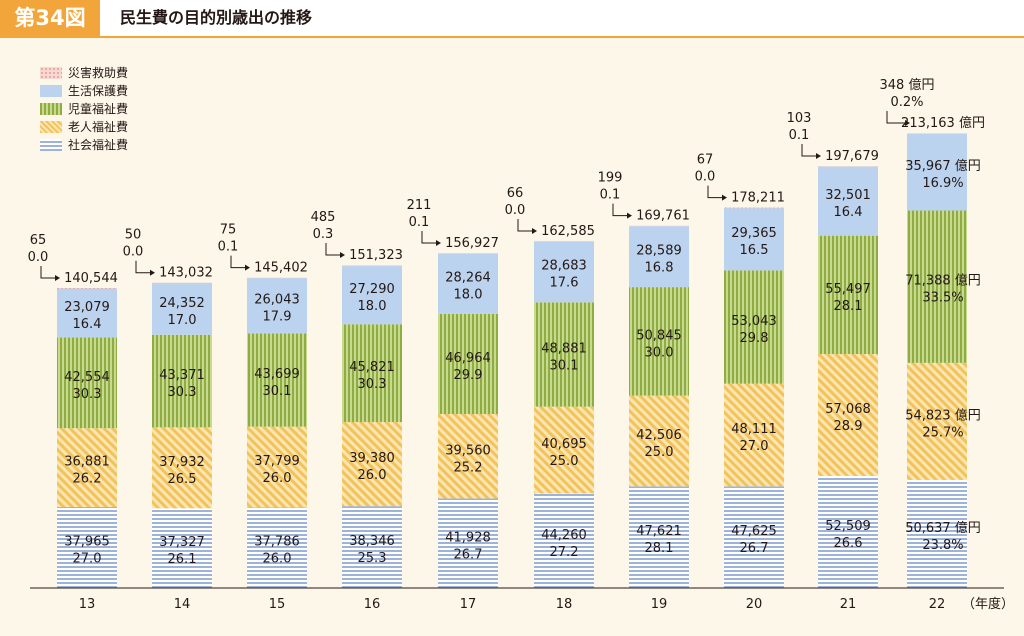 The height and width of the screenshot is (636, 1024). Describe the element at coordinates (419, 222) in the screenshot. I see `disaster-share-17: 0.1` at that location.